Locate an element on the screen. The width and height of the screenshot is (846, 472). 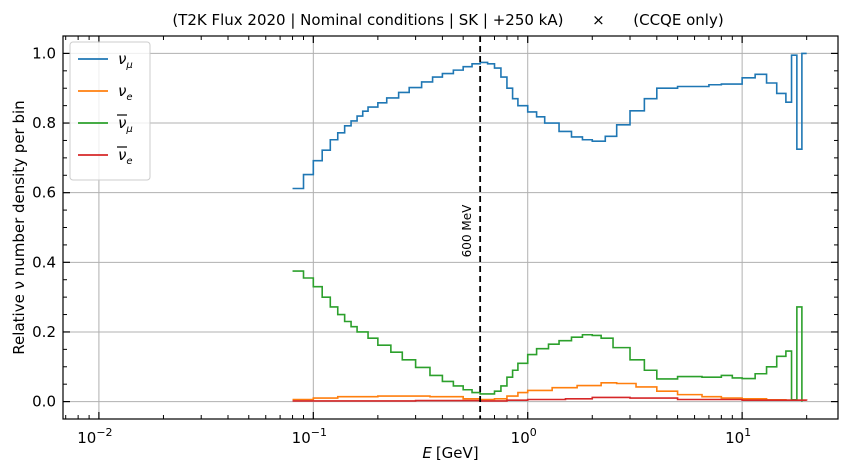
y-tick-label: 0.8 is located at coordinates (44, 123).